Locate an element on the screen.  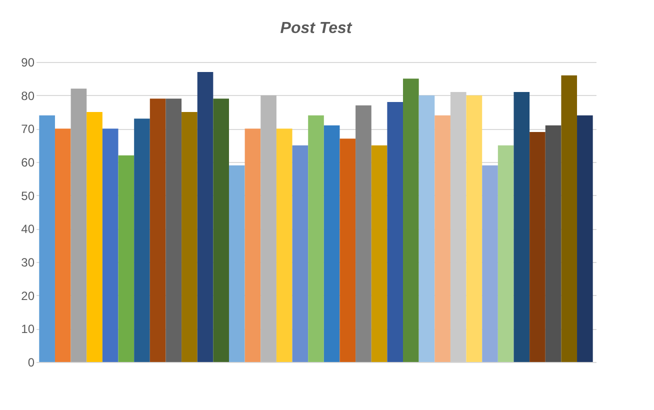
y-tick-label: 80 is located at coordinates (28, 95).